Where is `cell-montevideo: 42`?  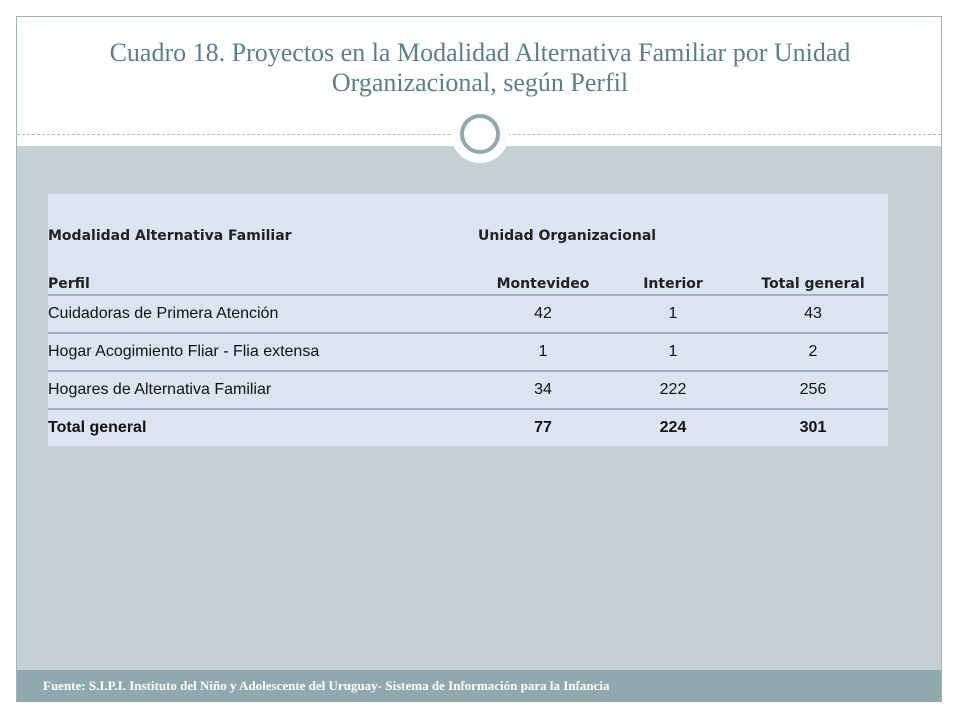
cell-montevideo: 42 is located at coordinates (543, 314).